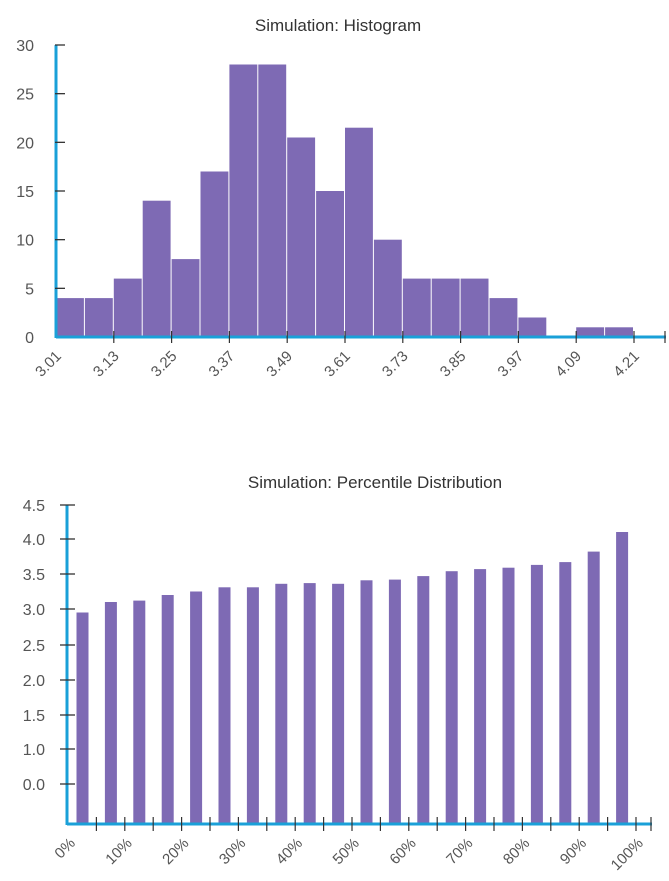  What do you see at coordinates (338, 25) in the screenshot?
I see `histogram-title: Simulation: Histogram` at bounding box center [338, 25].